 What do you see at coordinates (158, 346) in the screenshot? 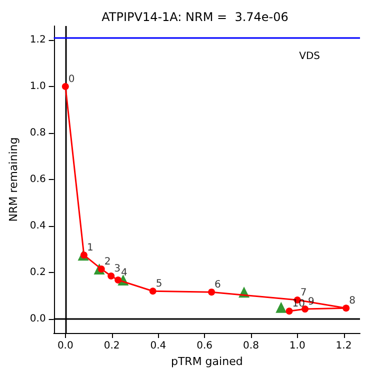
I see `x-tick-label: 0.4` at bounding box center [158, 346].